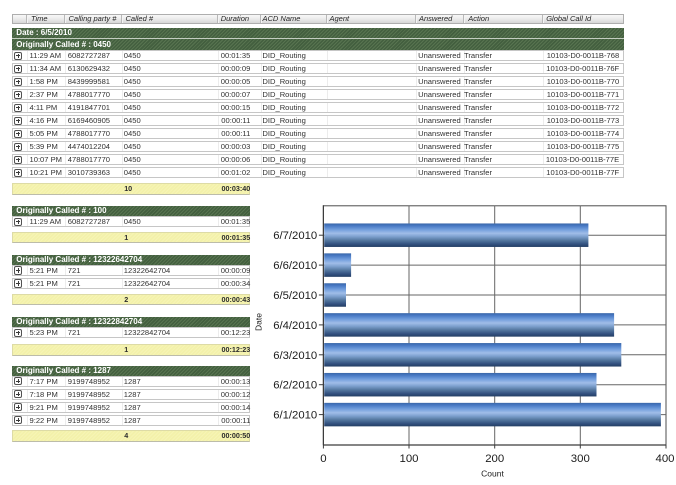  Describe the element at coordinates (259, 322) in the screenshot. I see `svg-text: Date` at that location.